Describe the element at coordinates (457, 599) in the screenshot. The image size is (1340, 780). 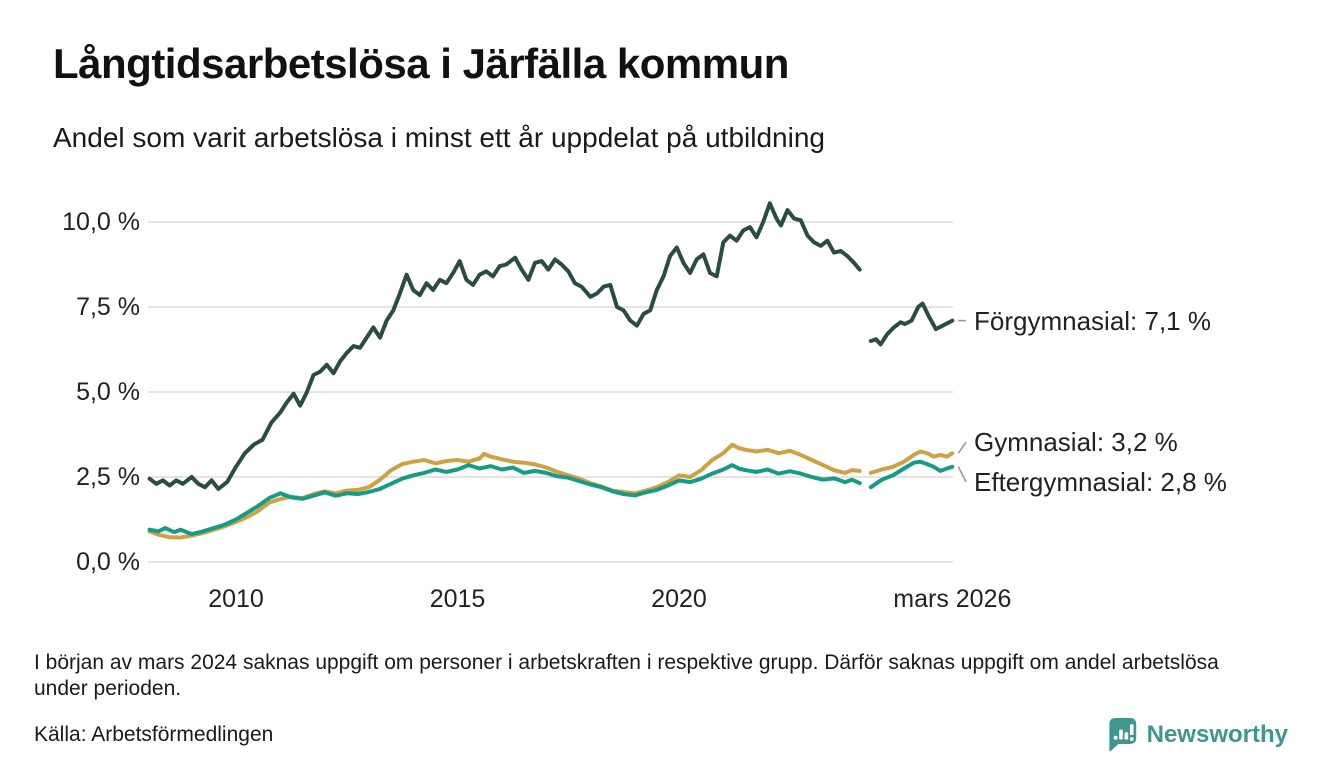
I see `x-axis-tick-label: 2015` at that location.